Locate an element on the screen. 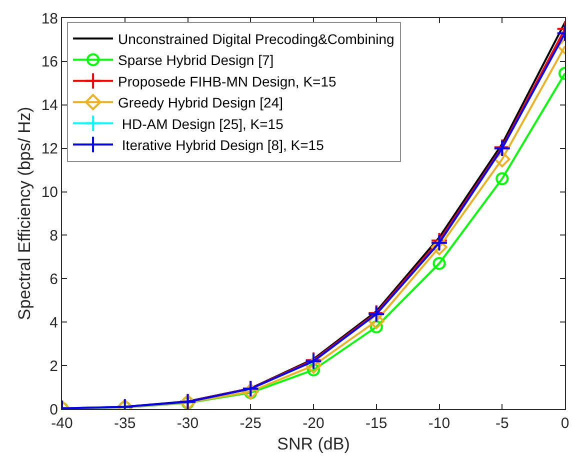  y-axis-title: Spectral Efficiency (bps/ Hz) is located at coordinates (24, 213).